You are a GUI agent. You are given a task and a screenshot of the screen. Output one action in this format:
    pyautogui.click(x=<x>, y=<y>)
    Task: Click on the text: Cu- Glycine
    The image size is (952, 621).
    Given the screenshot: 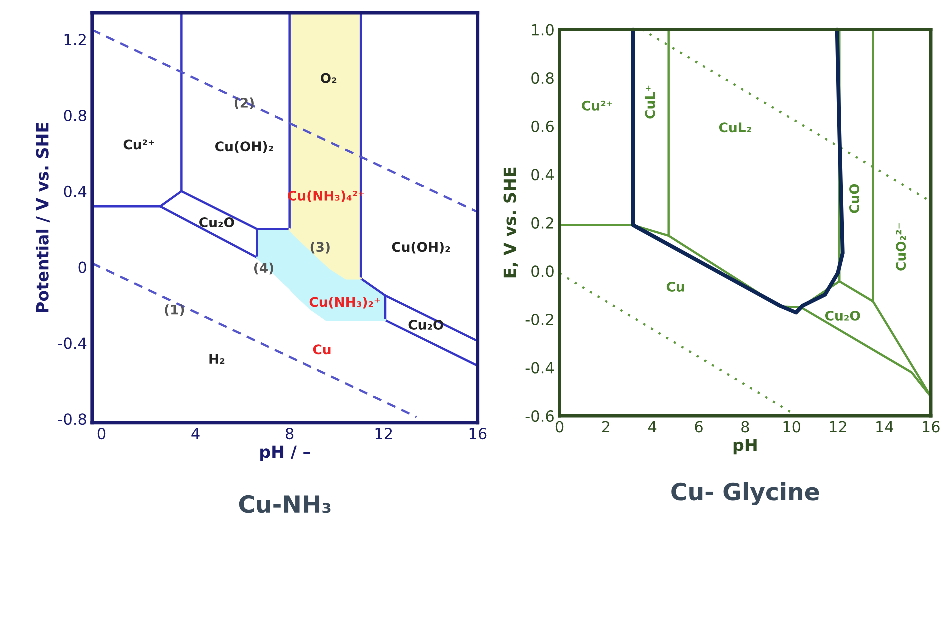 What is the action you would take?
    pyautogui.click(x=746, y=494)
    